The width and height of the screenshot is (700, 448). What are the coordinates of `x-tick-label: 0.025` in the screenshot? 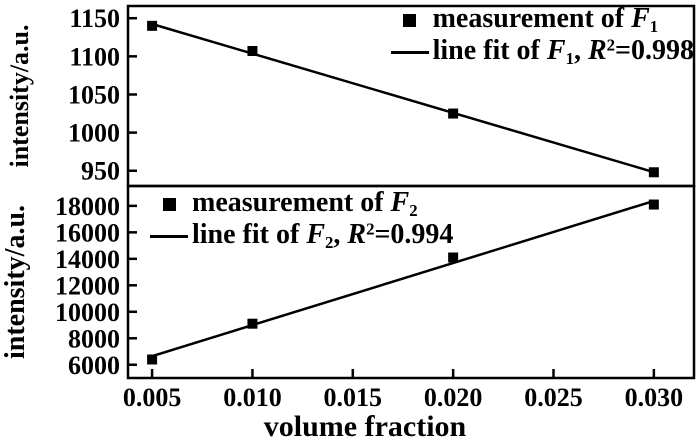 It's located at (553, 397).